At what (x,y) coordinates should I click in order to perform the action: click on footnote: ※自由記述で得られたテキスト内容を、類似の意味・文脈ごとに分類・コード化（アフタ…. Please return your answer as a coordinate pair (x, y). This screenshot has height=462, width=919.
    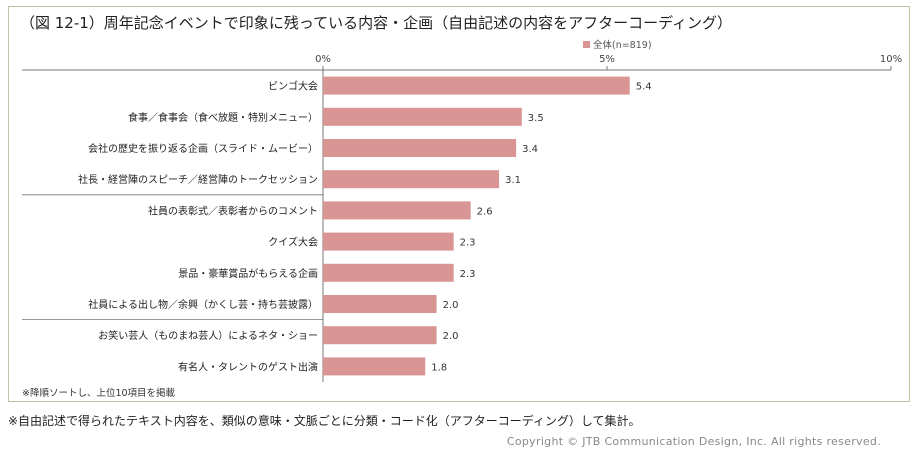
    Looking at the image, I should click on (324, 421).